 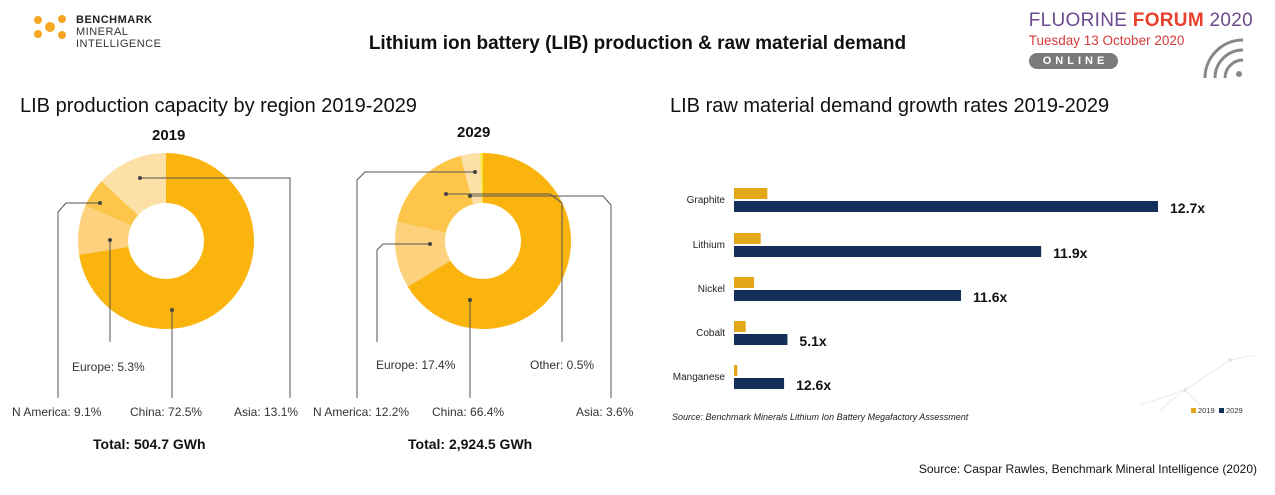 What do you see at coordinates (50, 27) in the screenshot?
I see `benchmark-logo-icon` at bounding box center [50, 27].